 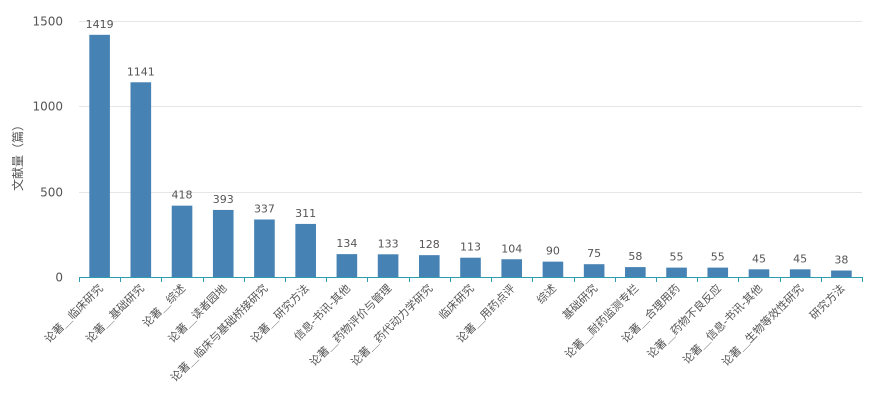 I want to click on y-tick-label: 0, so click(x=59, y=278).